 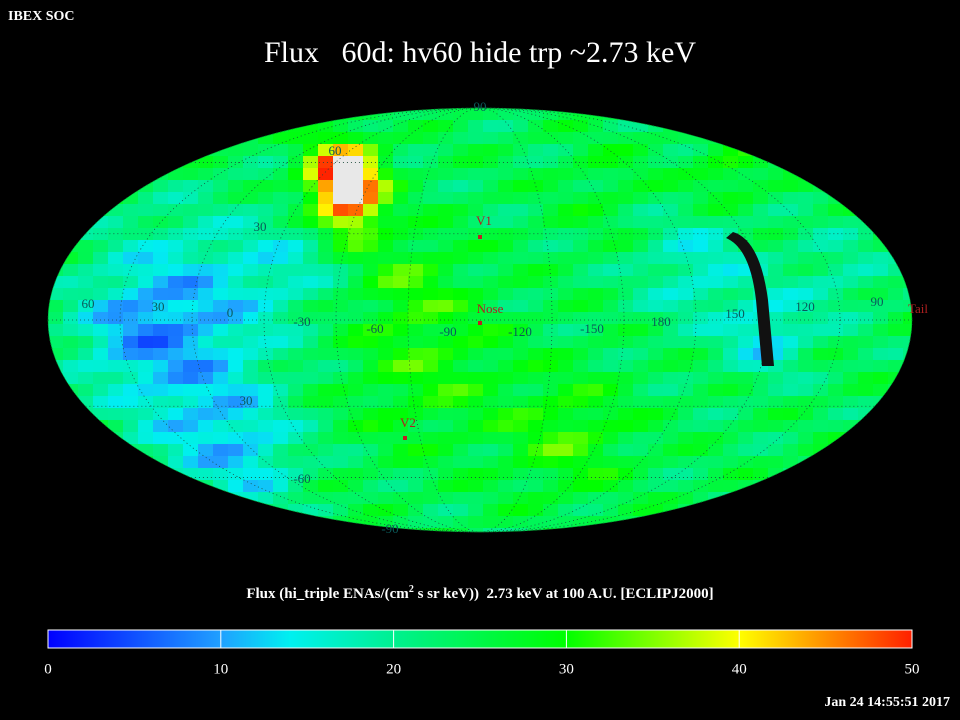 I want to click on colorbar-ticks: 0 10 20 30 40 50, so click(x=482, y=653).